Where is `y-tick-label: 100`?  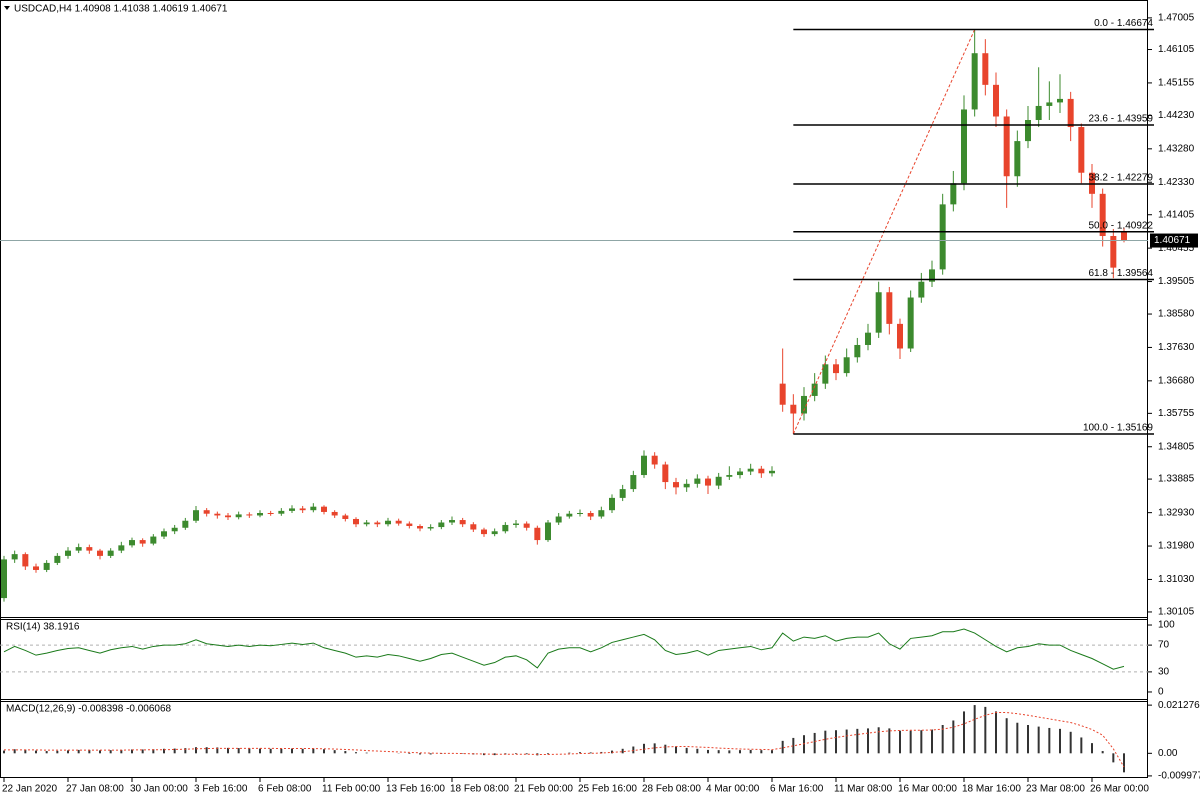 y-tick-label: 100 is located at coordinates (1166, 625).